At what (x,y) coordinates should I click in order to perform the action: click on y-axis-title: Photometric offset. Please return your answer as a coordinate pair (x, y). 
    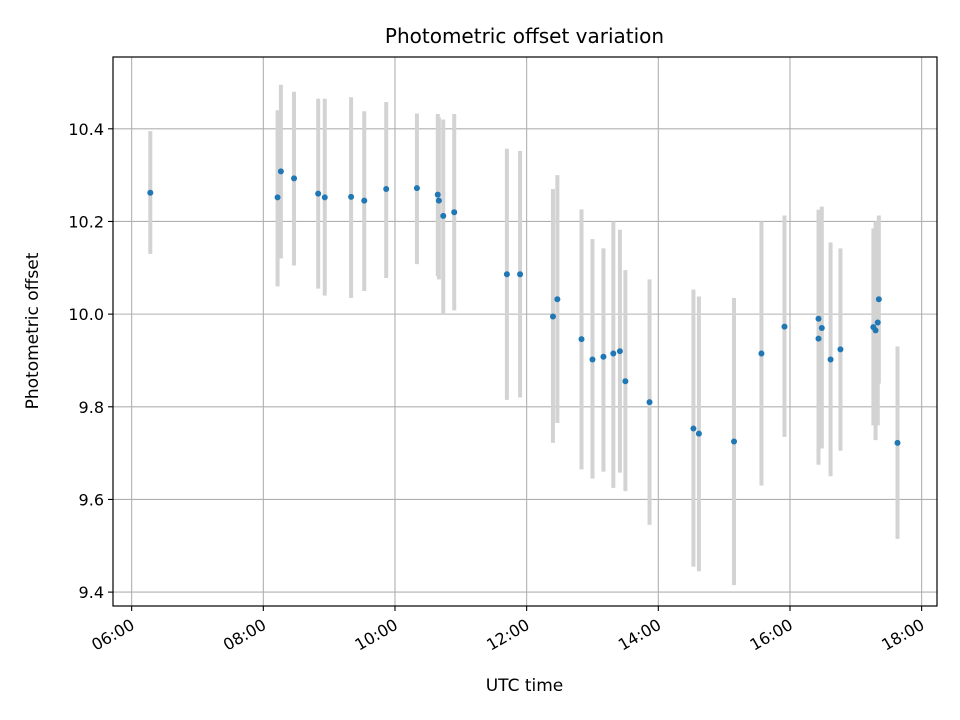
    Looking at the image, I should click on (33, 330).